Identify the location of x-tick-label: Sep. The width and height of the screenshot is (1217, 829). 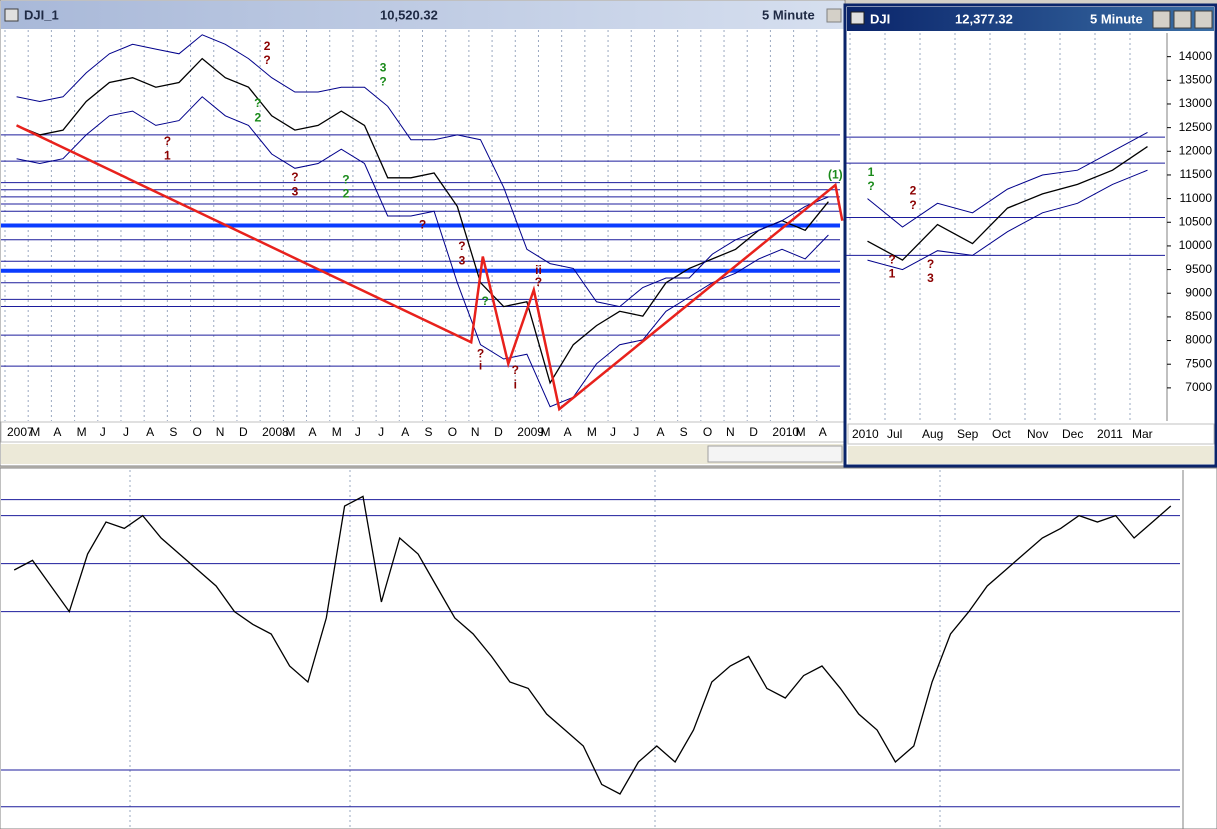
(968, 434).